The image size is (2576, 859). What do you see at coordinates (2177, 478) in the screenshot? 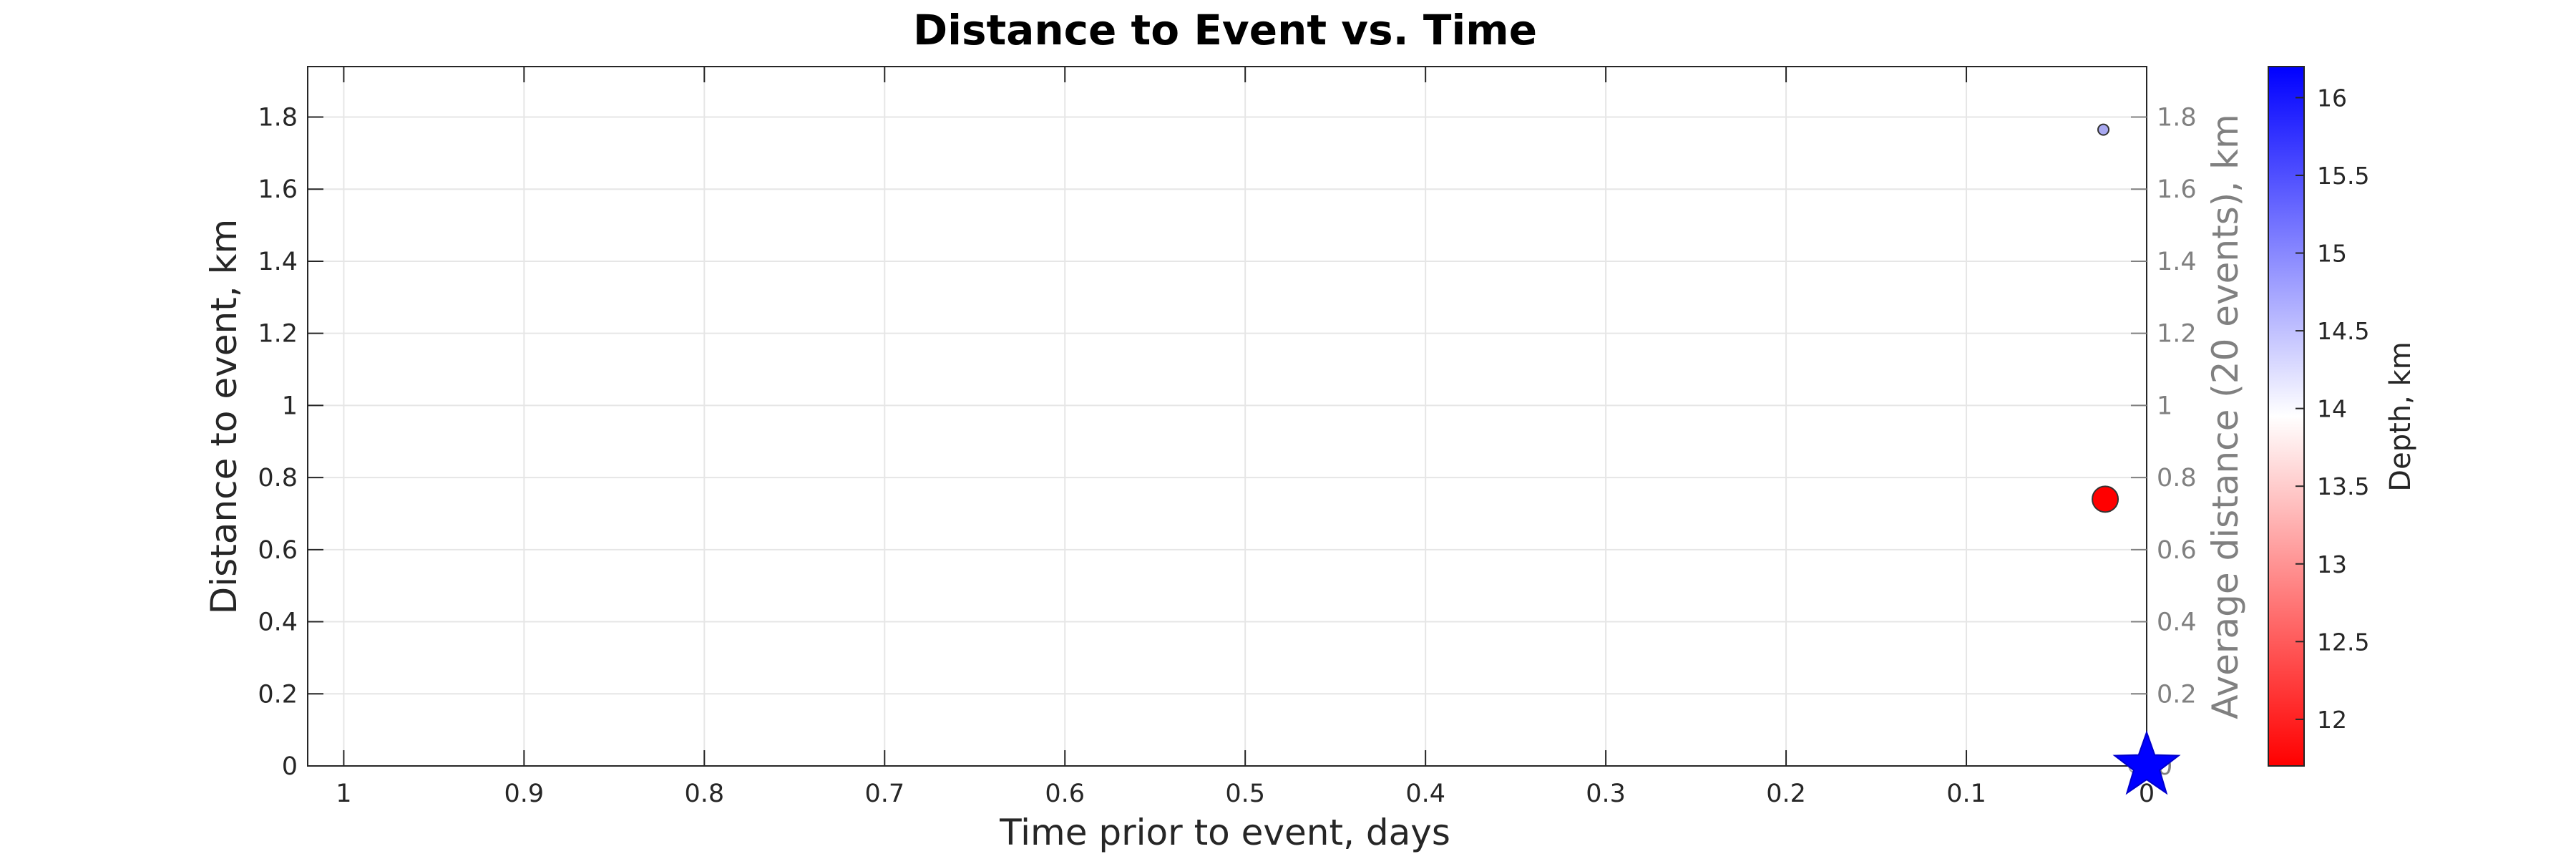
I see `y2-tick-label: 0.8` at bounding box center [2177, 478].